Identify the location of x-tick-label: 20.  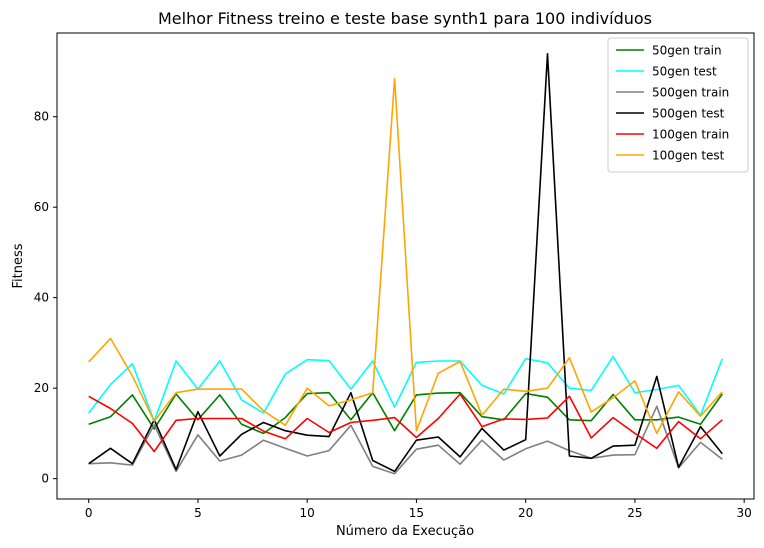
(525, 513).